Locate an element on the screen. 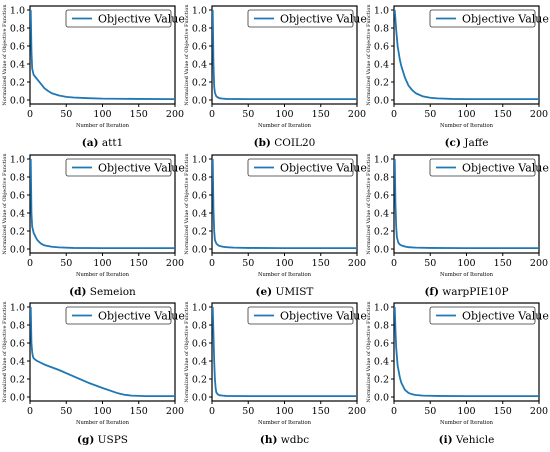  panel-caption: (i) Vehicle is located at coordinates (467, 440).